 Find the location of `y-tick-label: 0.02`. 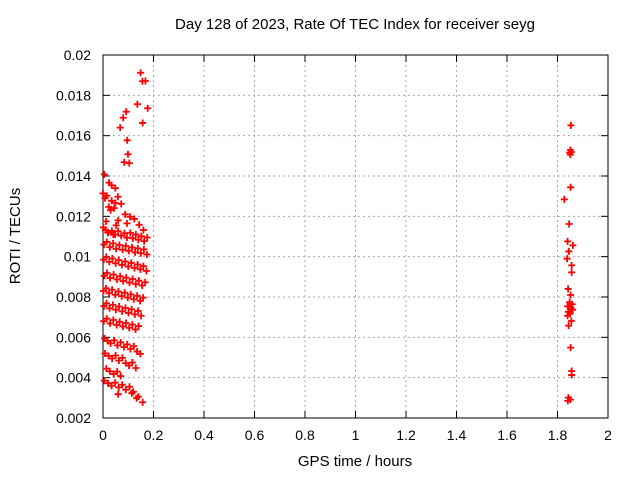

y-tick-label: 0.02 is located at coordinates (77, 55).